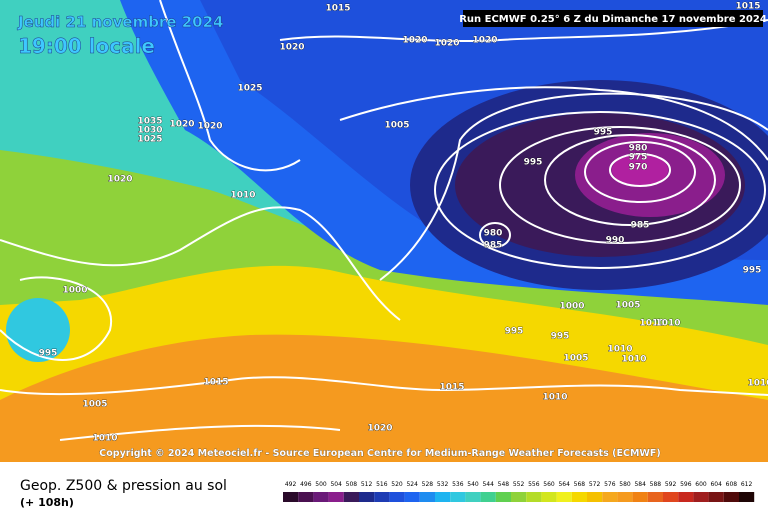  What do you see at coordinates (625, 484) in the screenshot?
I see `legend-value: 580` at bounding box center [625, 484].